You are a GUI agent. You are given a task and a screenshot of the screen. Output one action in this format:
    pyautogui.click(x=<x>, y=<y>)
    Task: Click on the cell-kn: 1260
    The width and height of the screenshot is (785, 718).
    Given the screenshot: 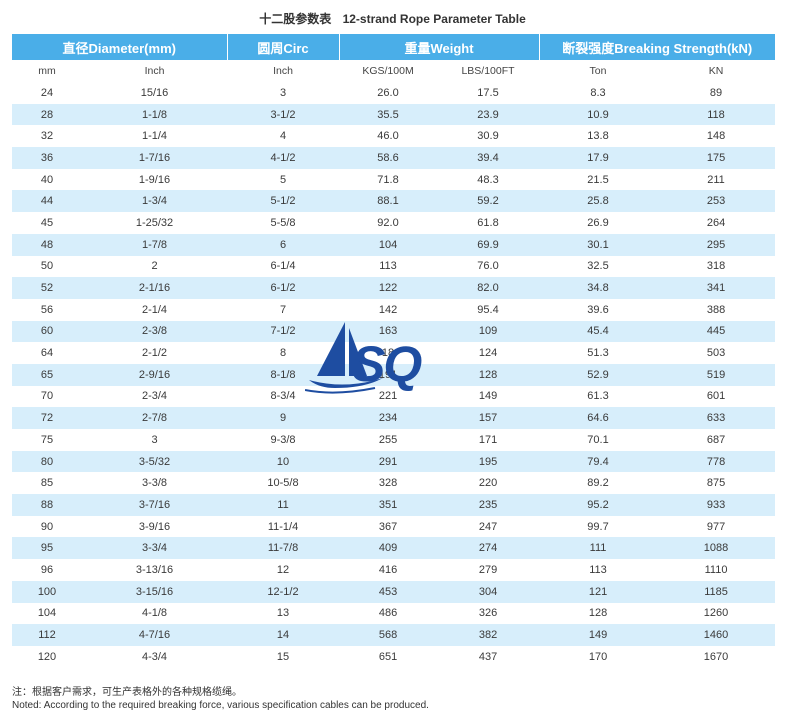 What is the action you would take?
    pyautogui.click(x=716, y=613)
    